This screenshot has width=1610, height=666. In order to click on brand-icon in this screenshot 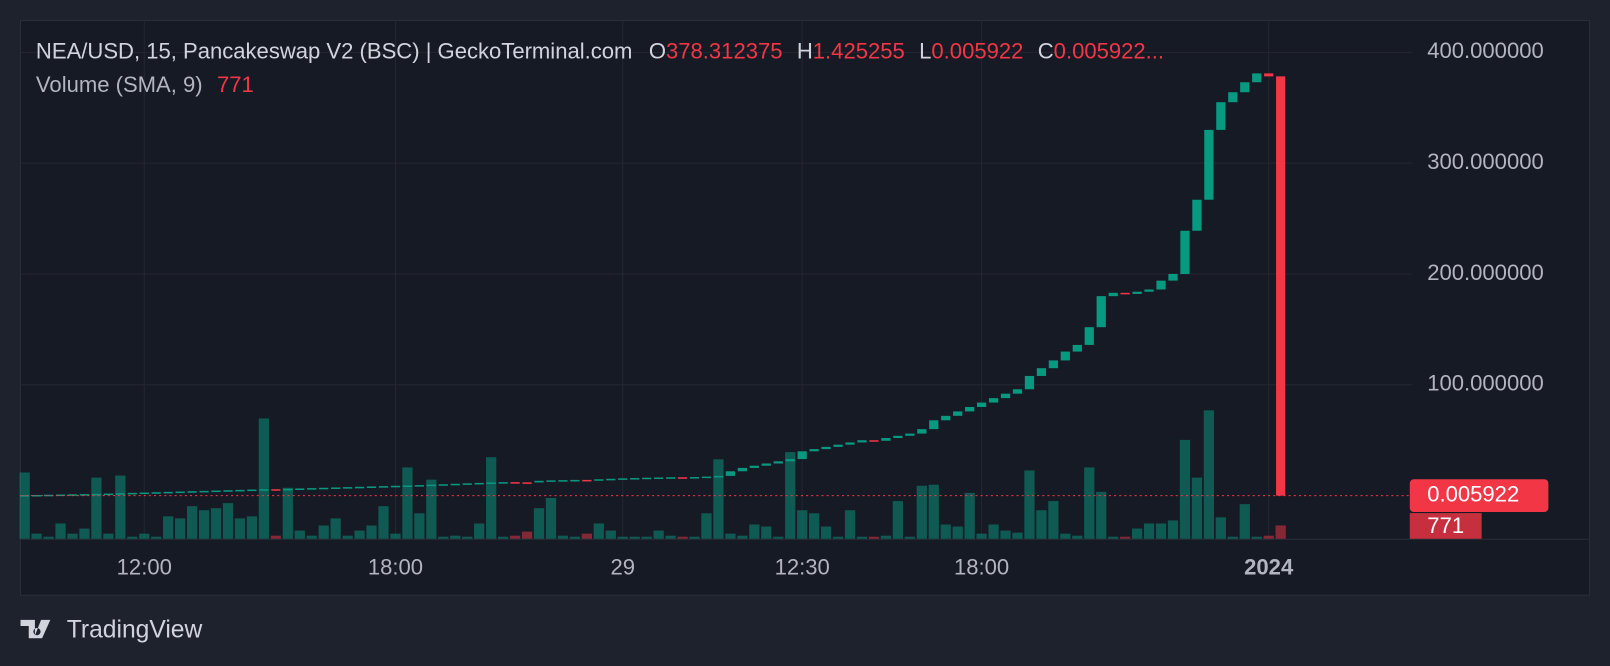, I will do `click(35, 629)`.